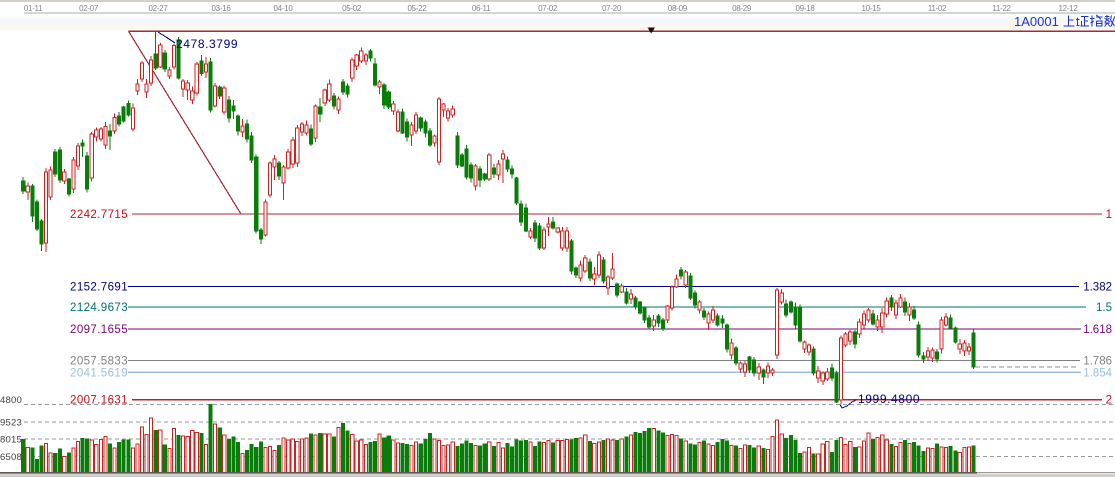 The height and width of the screenshot is (477, 1115). I want to click on svg-text: 08-09, so click(678, 8).